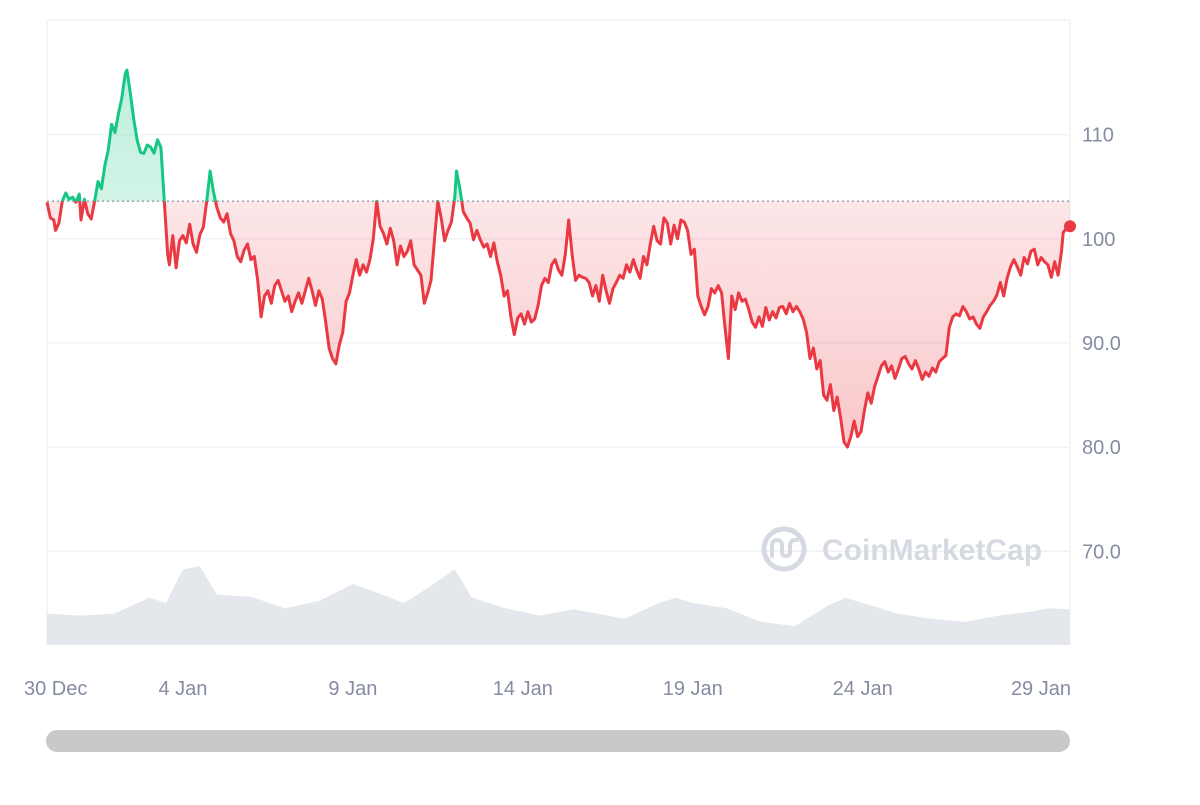  Describe the element at coordinates (1098, 136) in the screenshot. I see `y-tick-label: 110` at that location.